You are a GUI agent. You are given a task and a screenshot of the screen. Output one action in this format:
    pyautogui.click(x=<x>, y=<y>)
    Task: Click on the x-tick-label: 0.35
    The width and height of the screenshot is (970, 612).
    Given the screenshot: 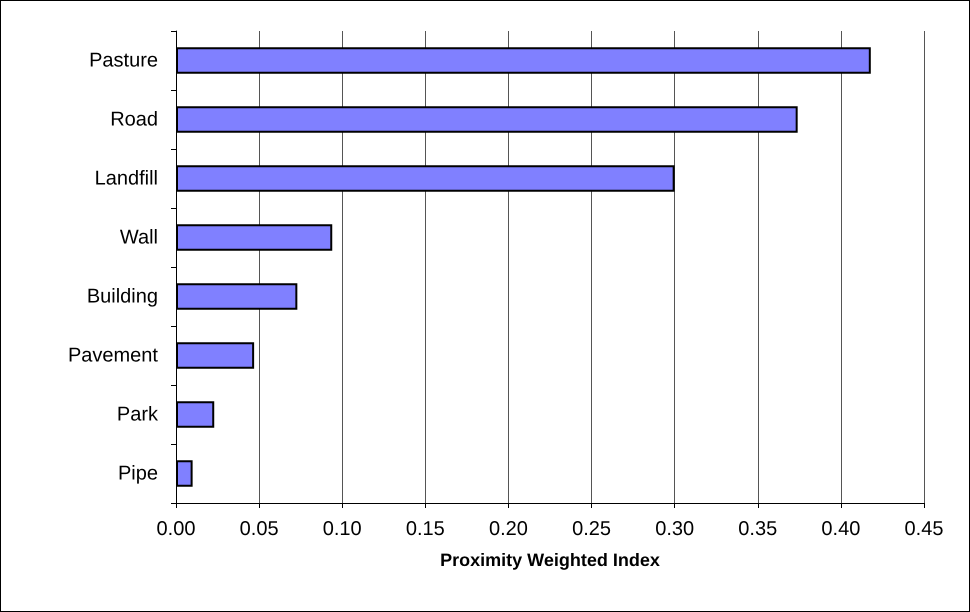 What is the action you would take?
    pyautogui.click(x=758, y=529)
    